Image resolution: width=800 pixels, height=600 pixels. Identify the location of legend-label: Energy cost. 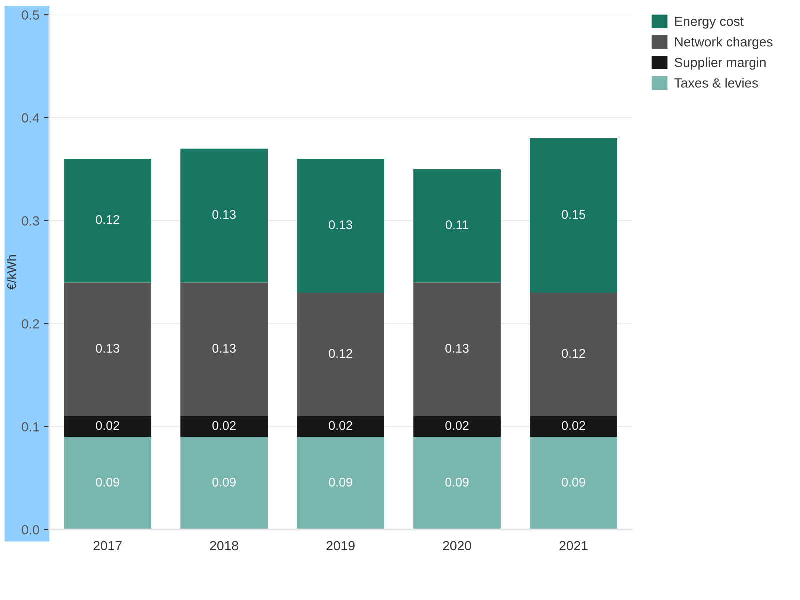
(709, 23).